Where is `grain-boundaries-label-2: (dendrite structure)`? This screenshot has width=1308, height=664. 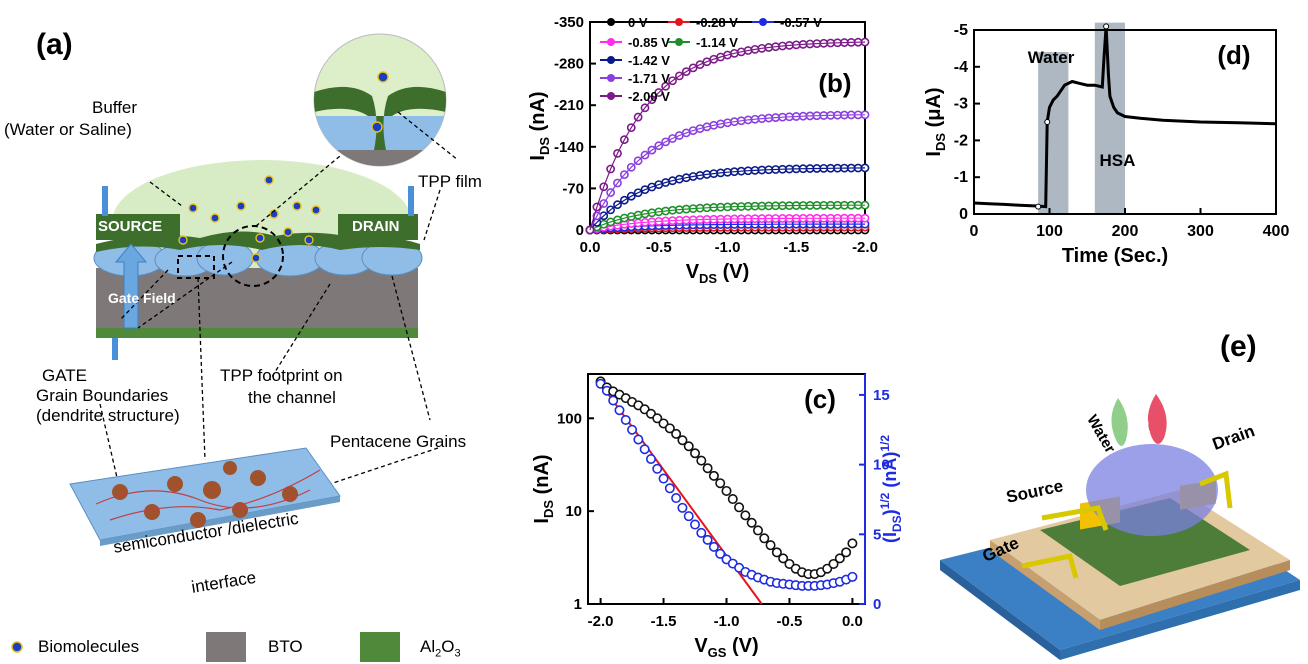
grain-boundaries-label-2: (dendrite structure) is located at coordinates (108, 415).